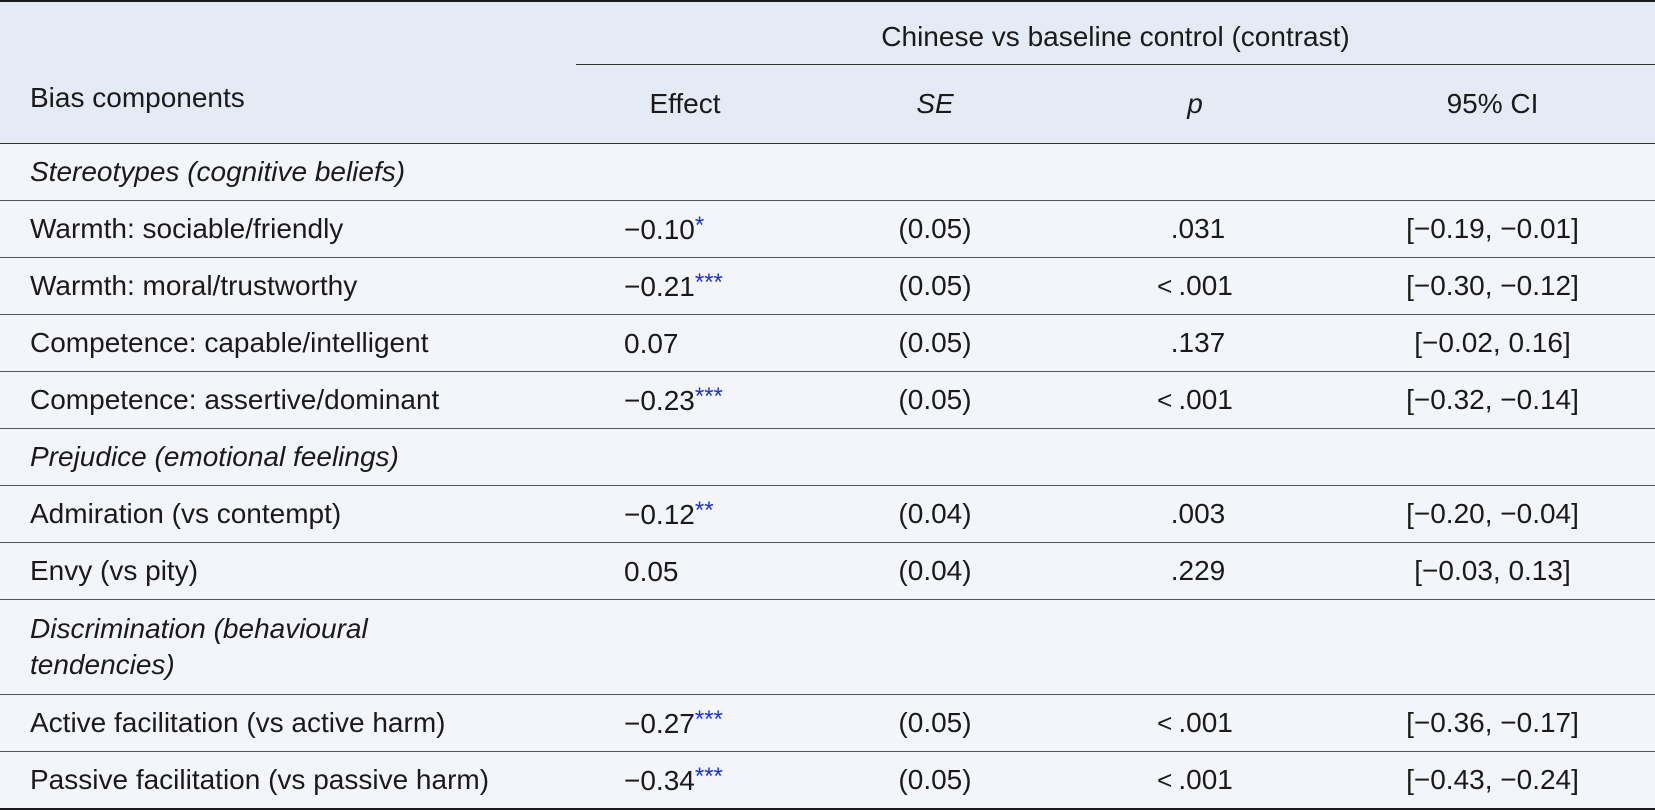 This screenshot has height=810, width=1655. I want to click on effect-cell: −0.21***, so click(685, 286).